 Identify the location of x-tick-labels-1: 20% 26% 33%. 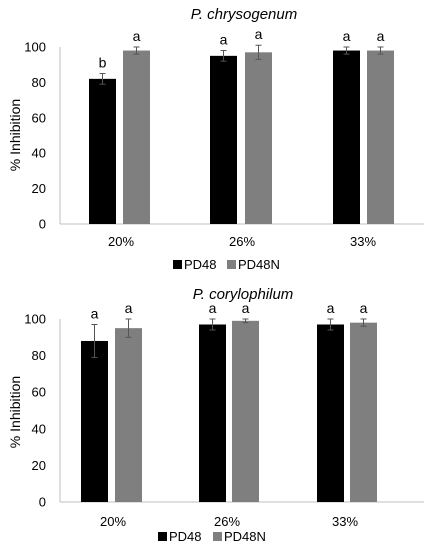
(242, 241).